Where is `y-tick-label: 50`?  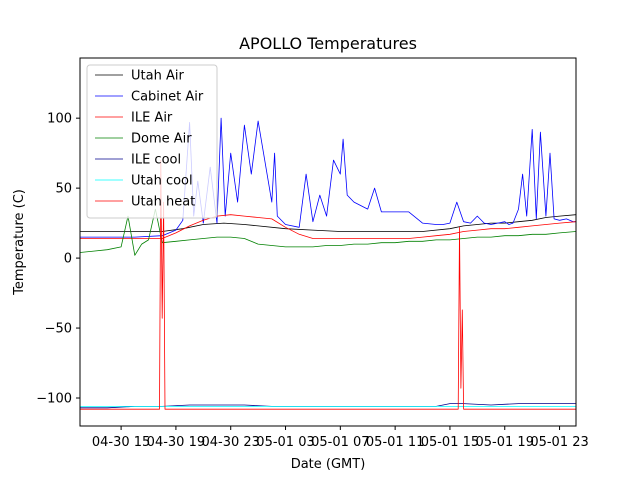 y-tick-label: 50 is located at coordinates (63, 189).